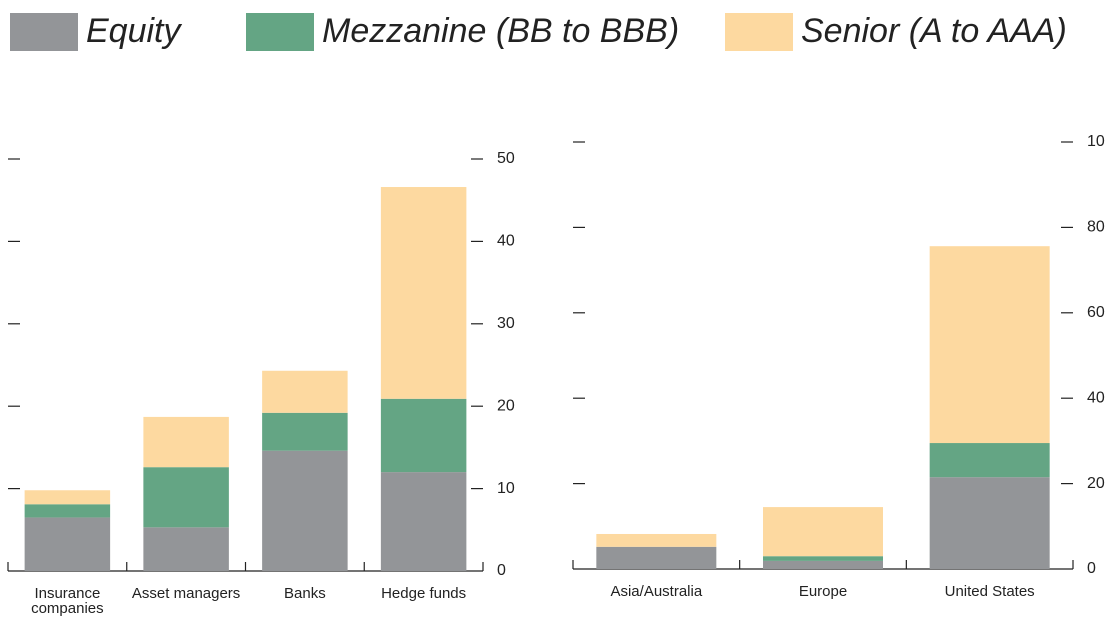 This screenshot has height=622, width=1105. Describe the element at coordinates (305, 593) in the screenshot. I see `x-tick-label: Banks` at that location.